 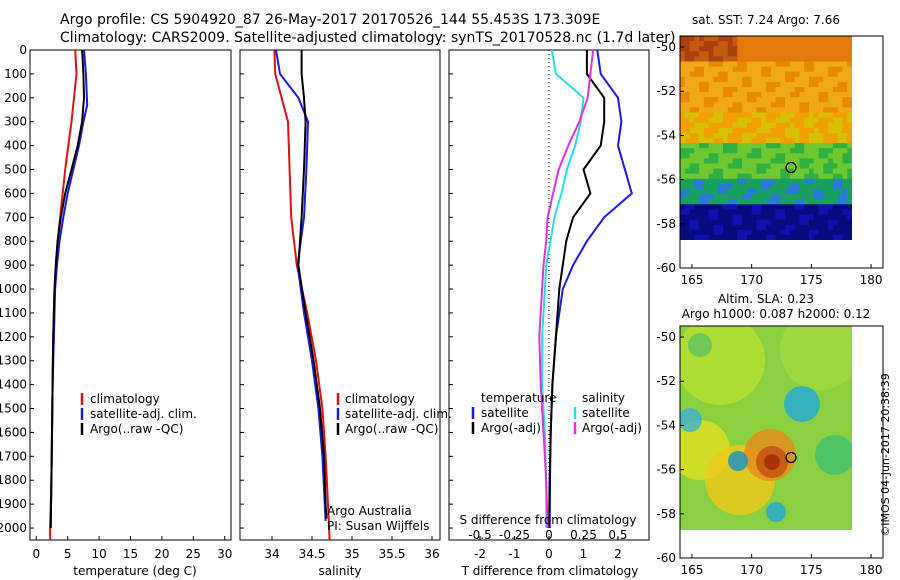 What do you see at coordinates (781, 442) in the screenshot?
I see `sla-map-frame` at bounding box center [781, 442].